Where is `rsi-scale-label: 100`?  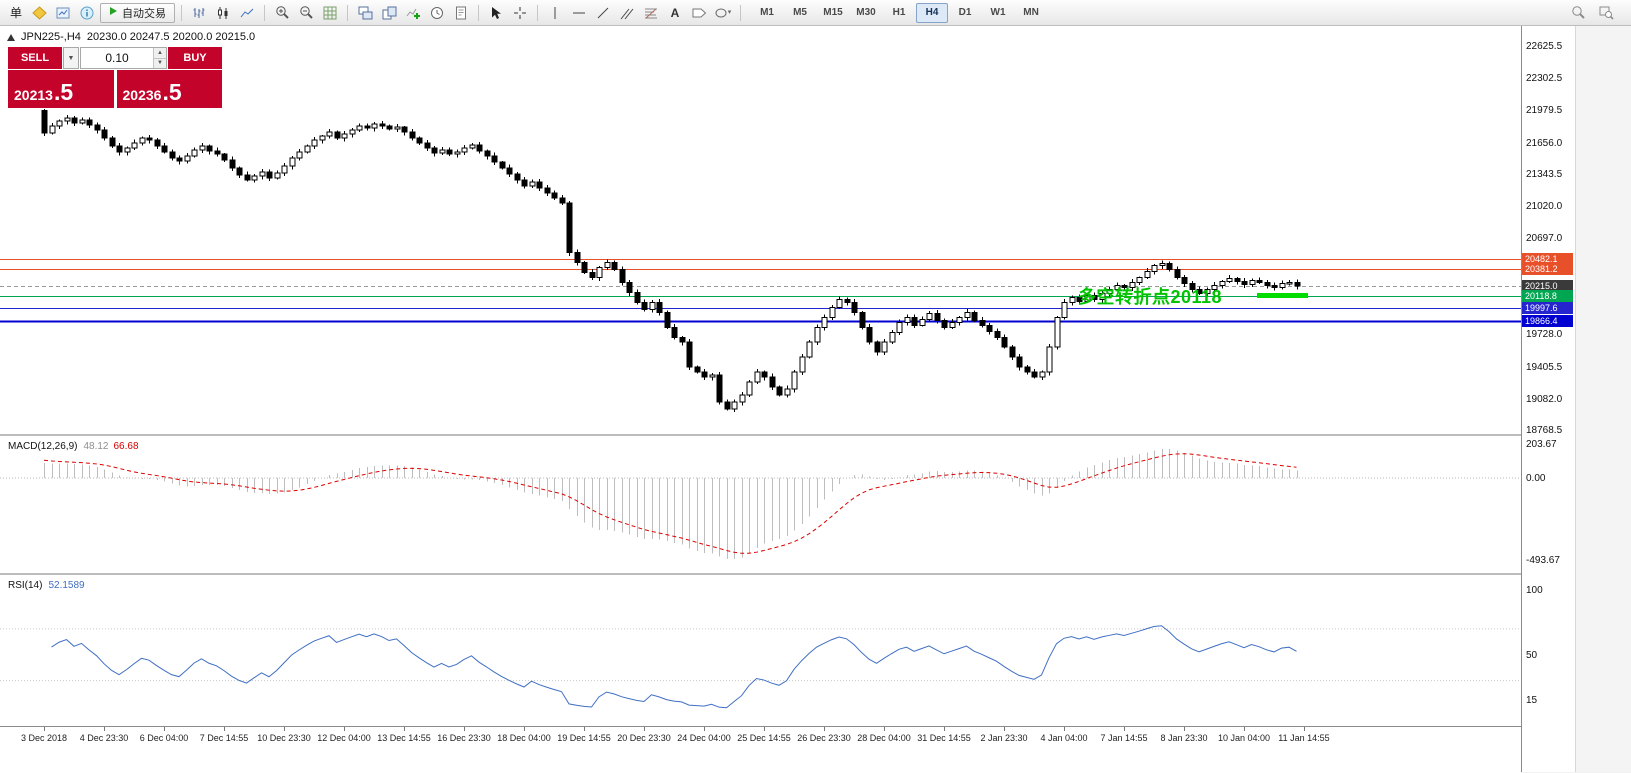
rsi-scale-label: 100 is located at coordinates (1534, 590).